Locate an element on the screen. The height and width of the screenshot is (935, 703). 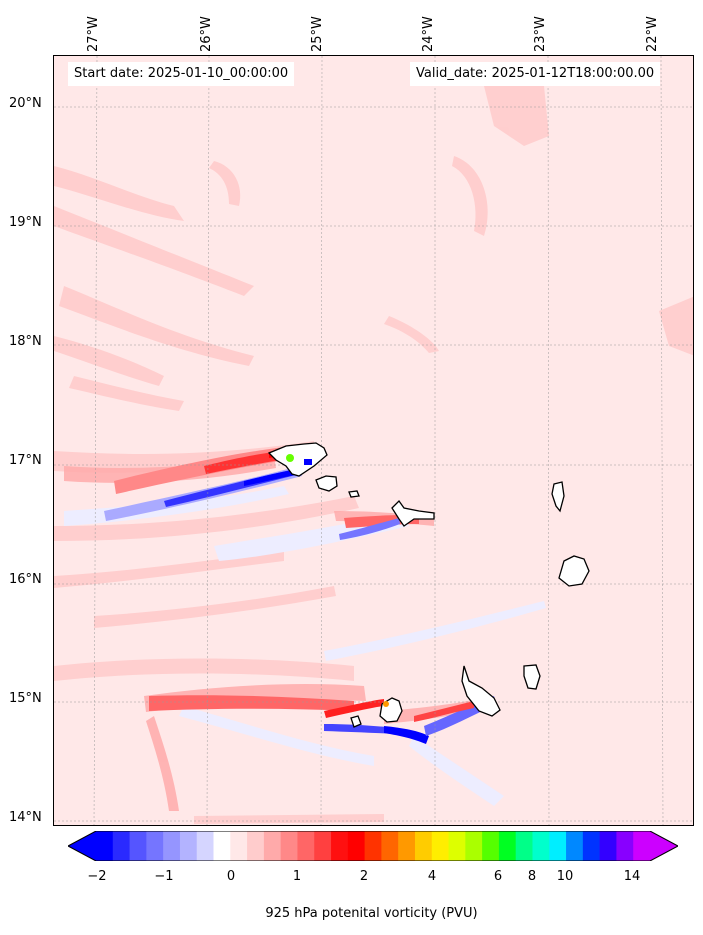
lon-label-24w: 24°W is located at coordinates (428, 34).